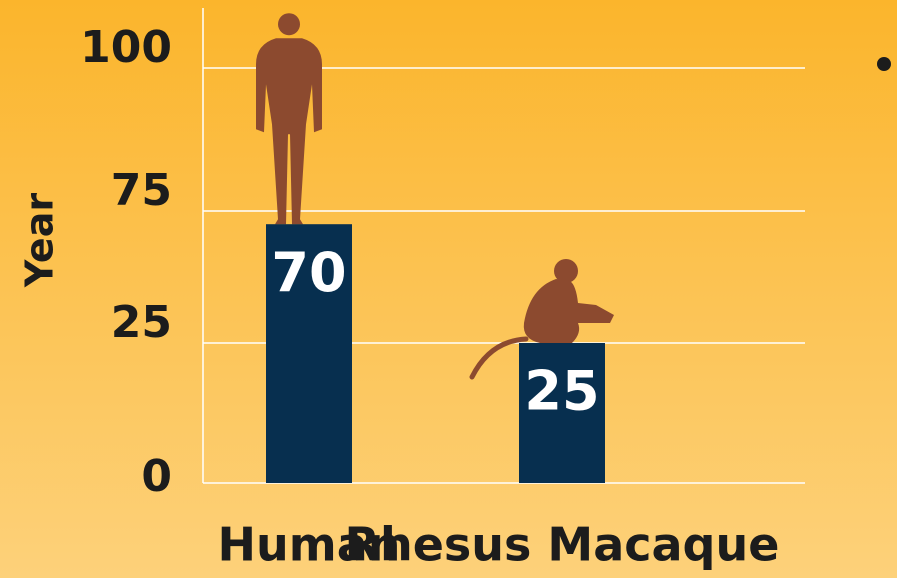  What do you see at coordinates (309, 545) in the screenshot?
I see `x-tick-label: Human` at bounding box center [309, 545].